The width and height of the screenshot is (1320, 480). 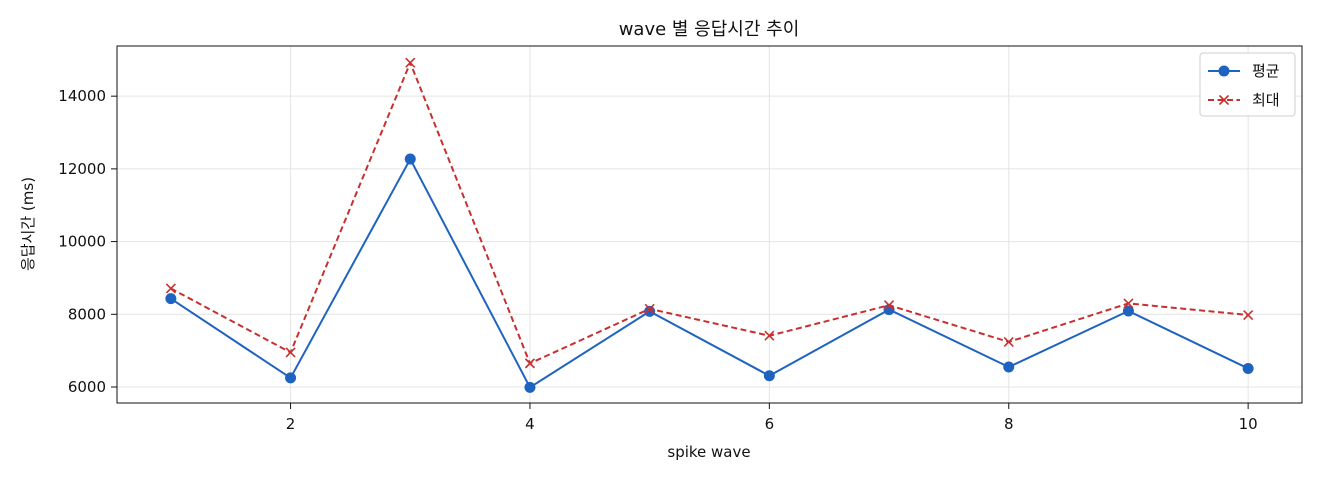 I want to click on x-tick-label: 6, so click(x=770, y=424).